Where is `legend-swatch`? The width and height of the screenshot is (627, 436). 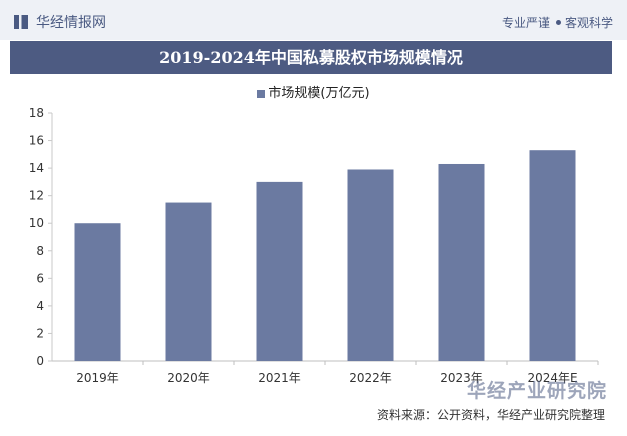
legend-swatch is located at coordinates (261, 93).